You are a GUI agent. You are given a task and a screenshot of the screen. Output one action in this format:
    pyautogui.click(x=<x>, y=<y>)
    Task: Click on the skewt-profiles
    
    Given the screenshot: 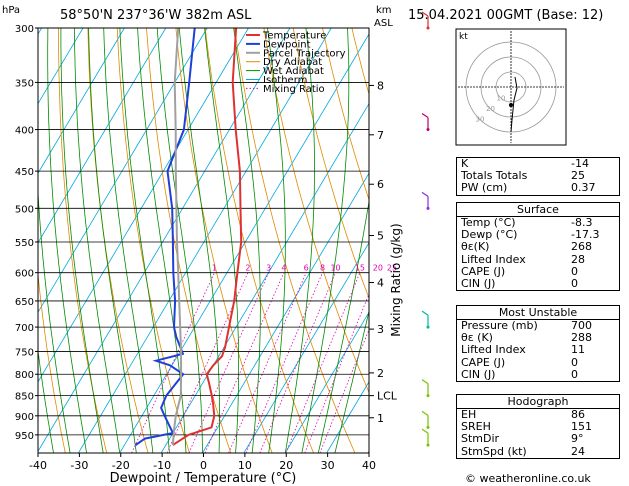 What is the action you would take?
    pyautogui.click(x=189, y=237)
    